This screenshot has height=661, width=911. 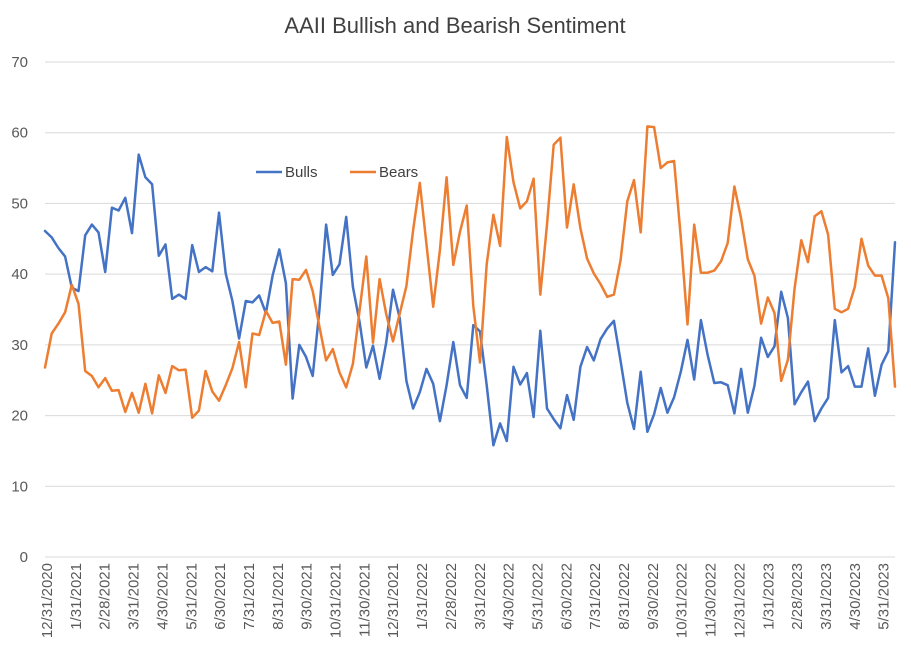 What do you see at coordinates (301, 172) in the screenshot?
I see `legend-label-bulls: Bulls` at bounding box center [301, 172].